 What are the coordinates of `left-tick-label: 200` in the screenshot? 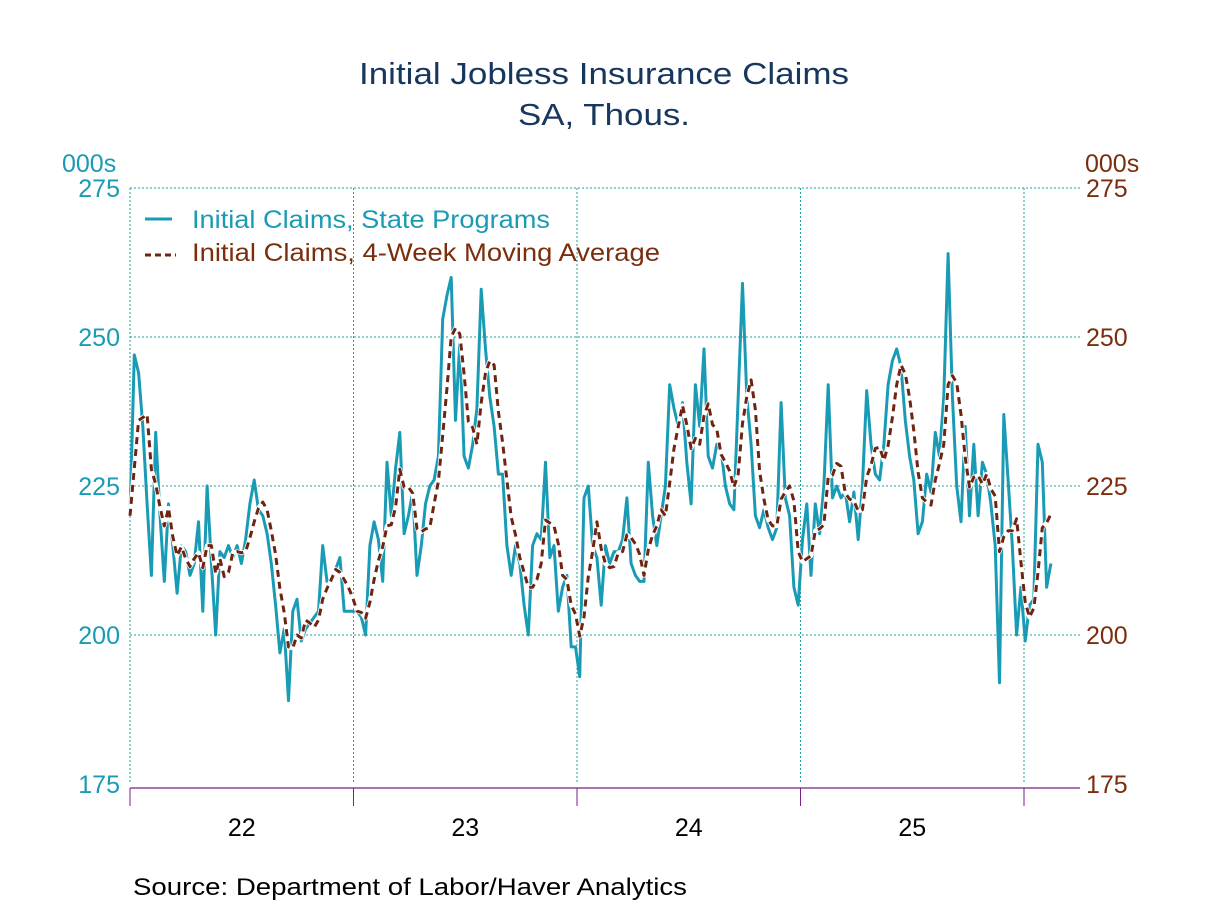 It's located at (99, 636).